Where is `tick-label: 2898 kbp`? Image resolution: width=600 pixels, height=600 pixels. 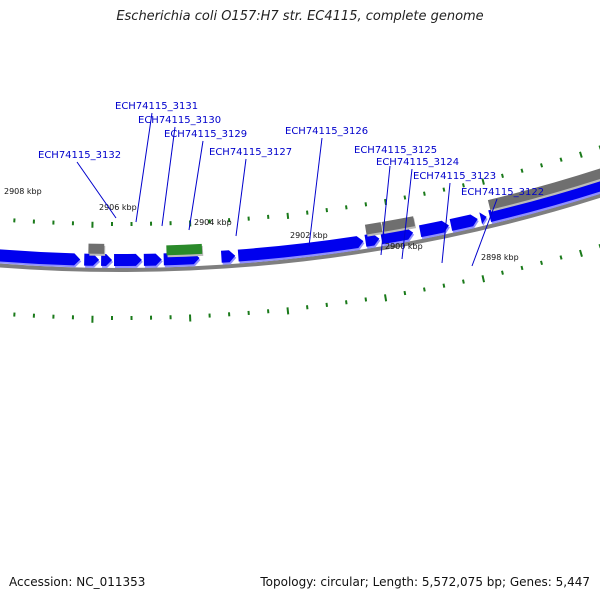
tick-label: 2898 kbp is located at coordinates (500, 257).